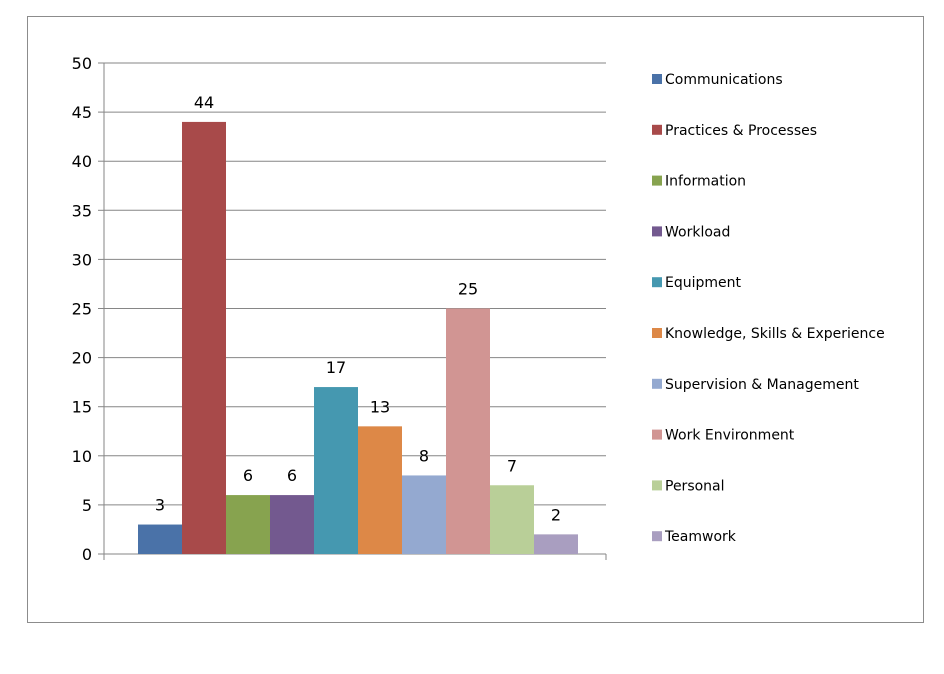 This screenshot has width=944, height=674. What do you see at coordinates (512, 465) in the screenshot?
I see `data-label: 7` at bounding box center [512, 465].